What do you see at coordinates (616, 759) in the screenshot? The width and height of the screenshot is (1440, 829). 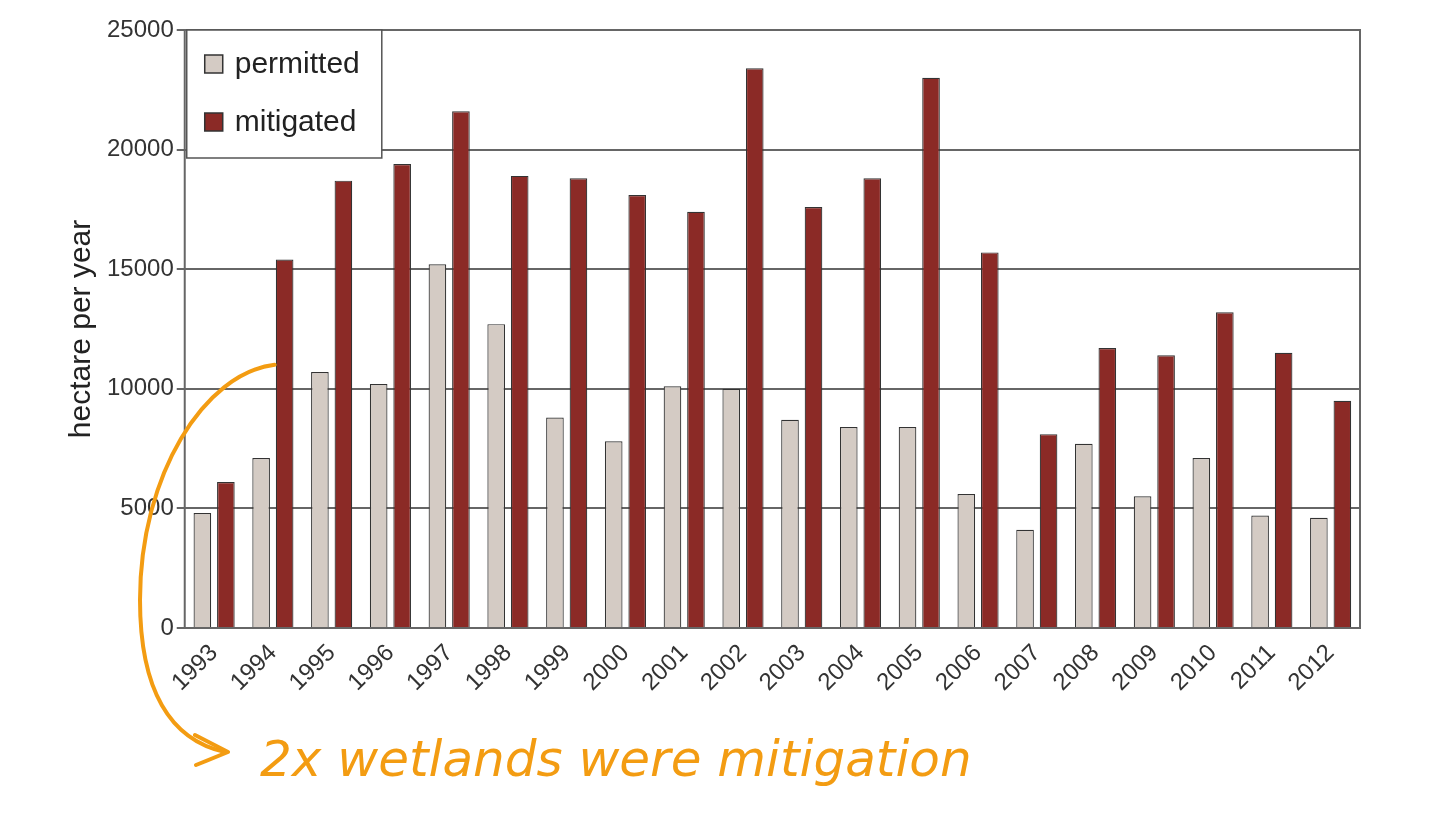 I see `annotation: 2x wetlands were mitigation` at bounding box center [616, 759].